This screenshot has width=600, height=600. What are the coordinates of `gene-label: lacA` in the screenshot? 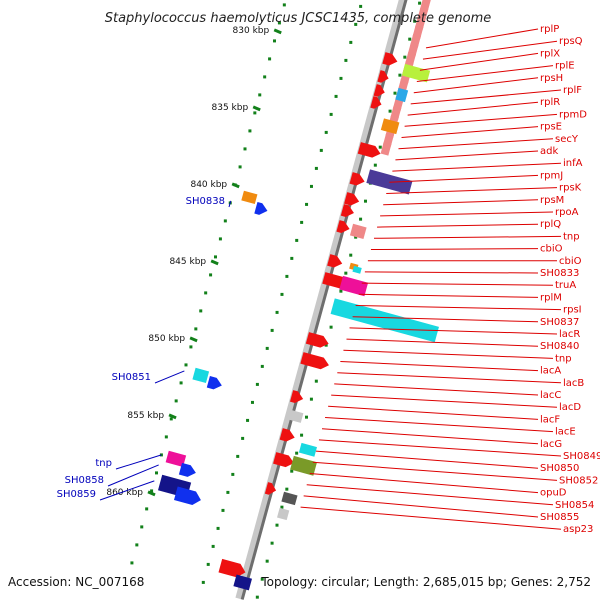 It's located at (550, 371).